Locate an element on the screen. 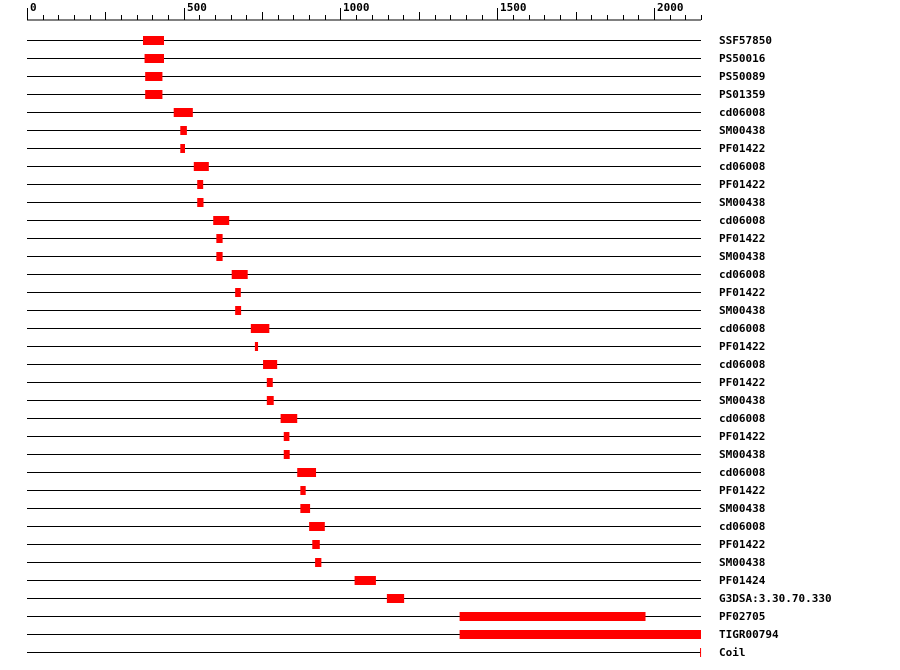 The image size is (900, 670). row-label: G3DSA:3.30.70.330 is located at coordinates (775, 598).